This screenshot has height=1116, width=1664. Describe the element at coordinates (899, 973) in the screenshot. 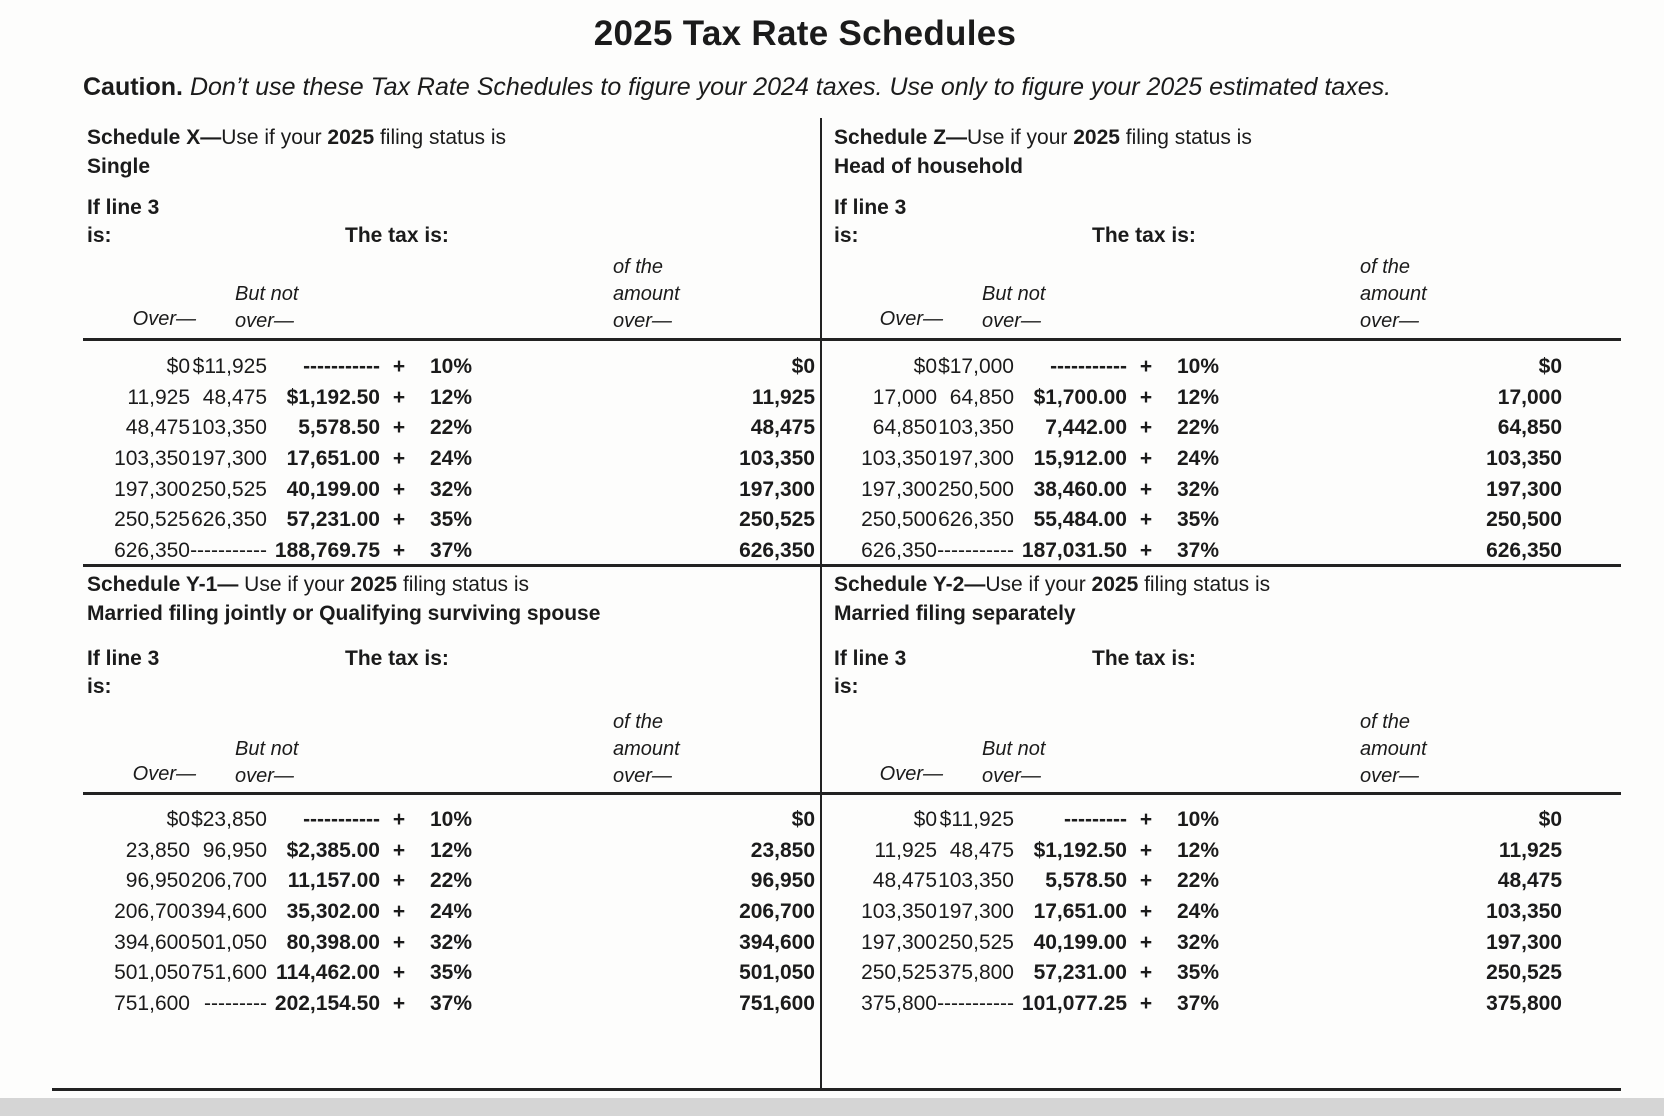

I see `over-cell: 250,525` at that location.